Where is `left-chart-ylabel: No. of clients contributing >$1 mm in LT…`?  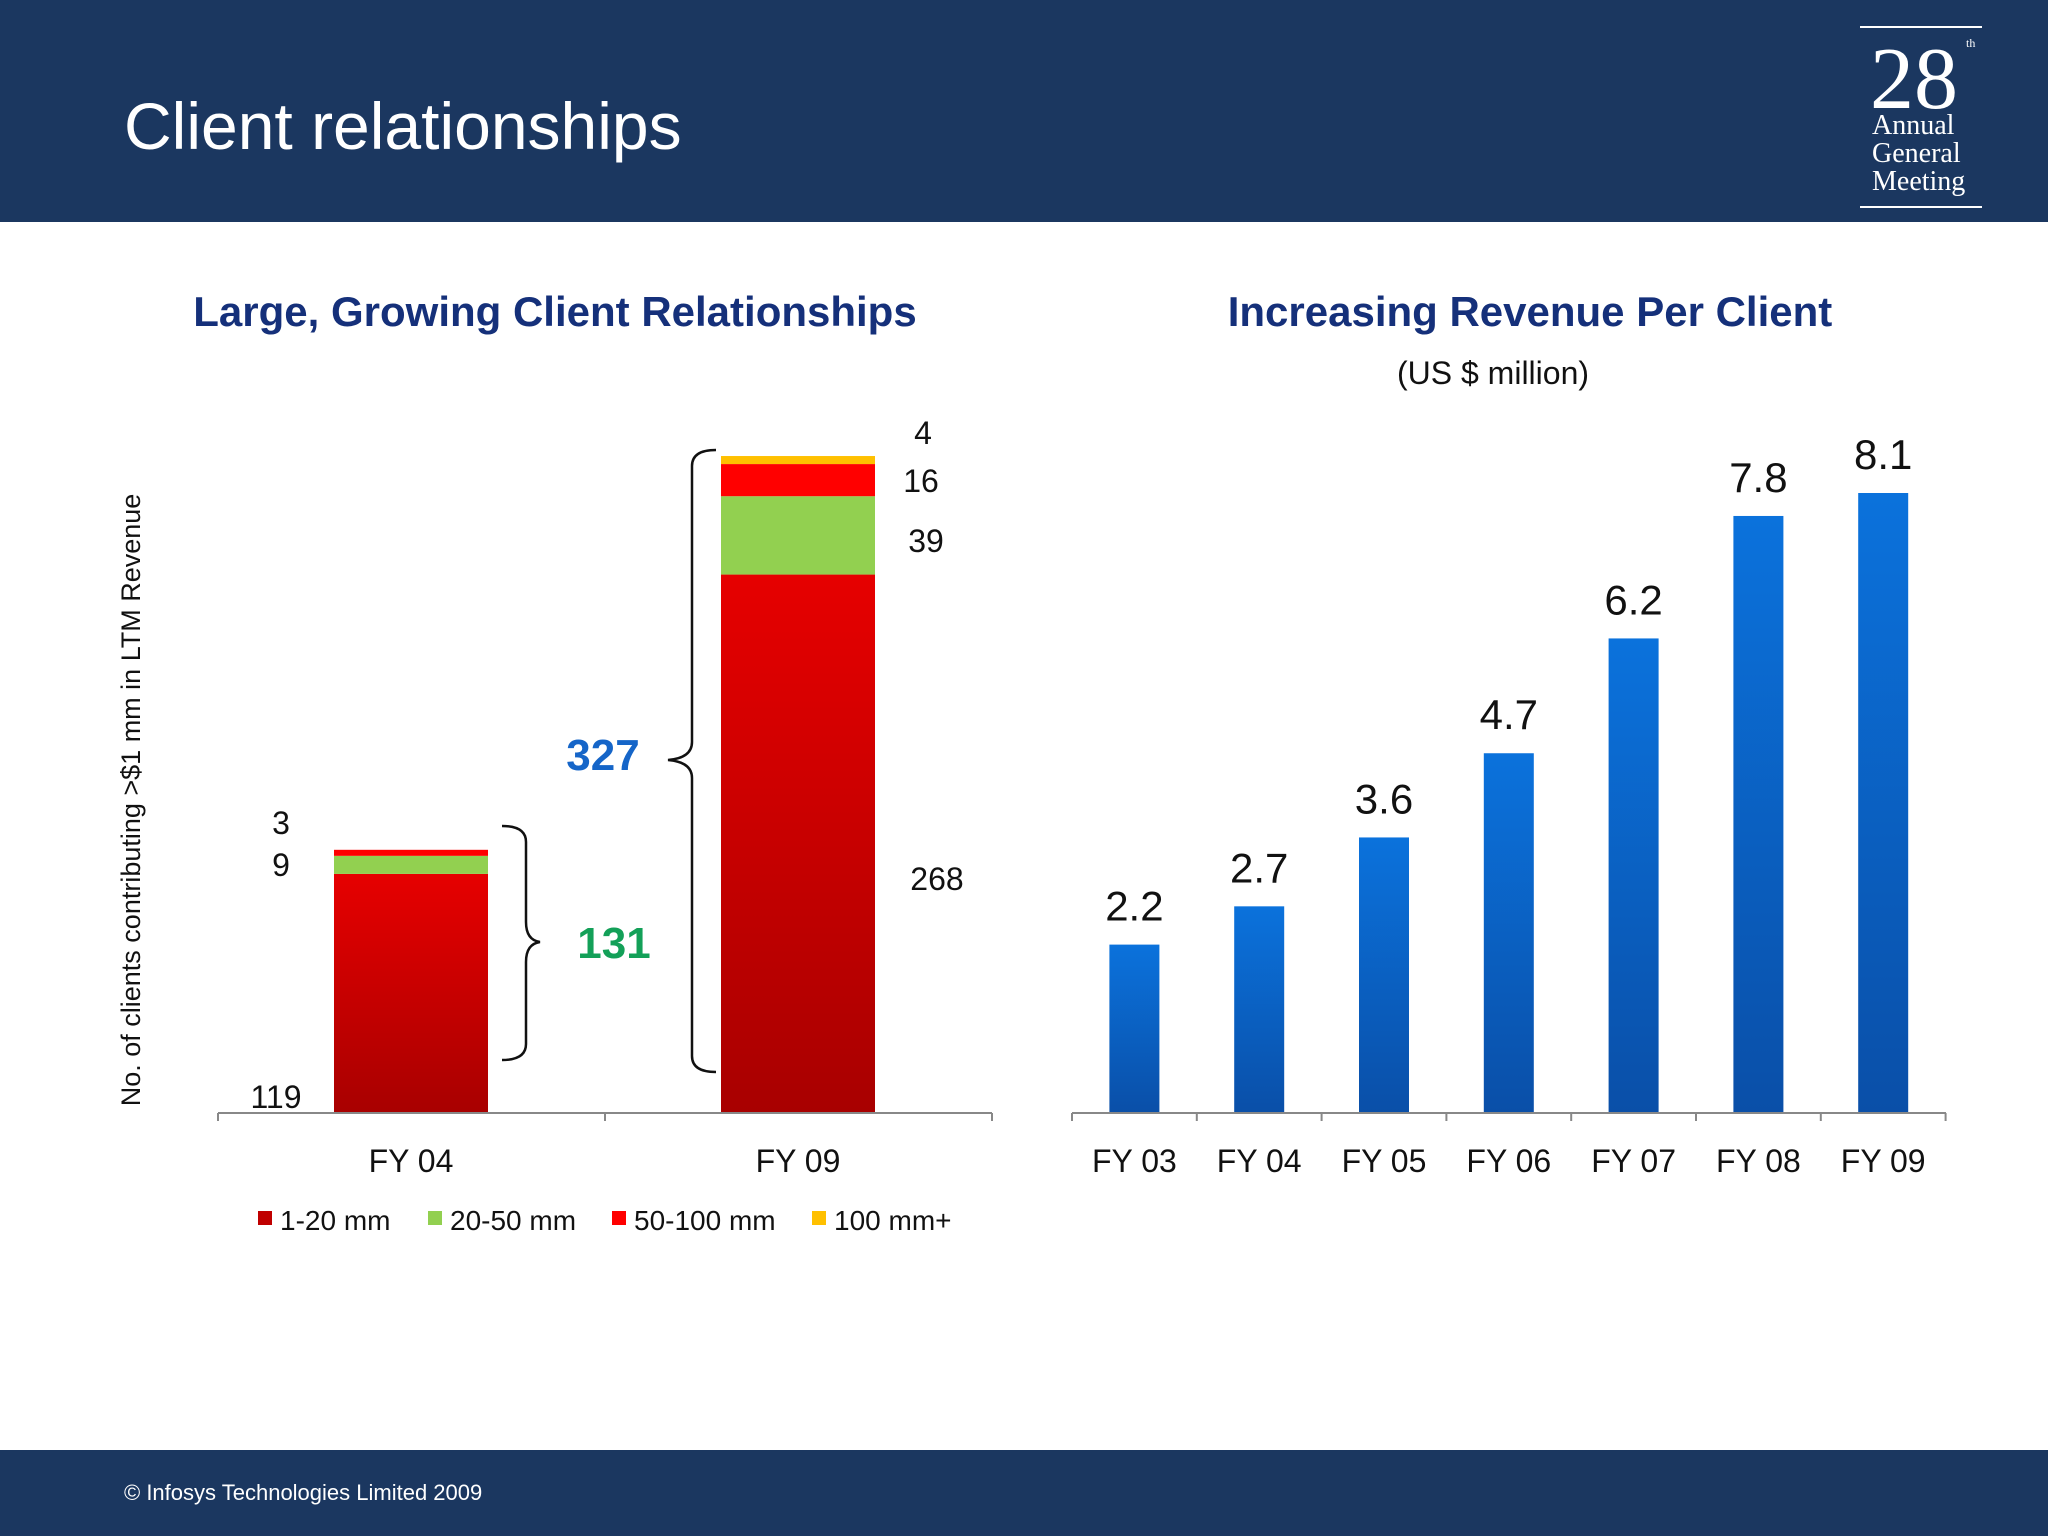
left-chart-ylabel: No. of clients contributing >$1 mm in LT… is located at coordinates (131, 800).